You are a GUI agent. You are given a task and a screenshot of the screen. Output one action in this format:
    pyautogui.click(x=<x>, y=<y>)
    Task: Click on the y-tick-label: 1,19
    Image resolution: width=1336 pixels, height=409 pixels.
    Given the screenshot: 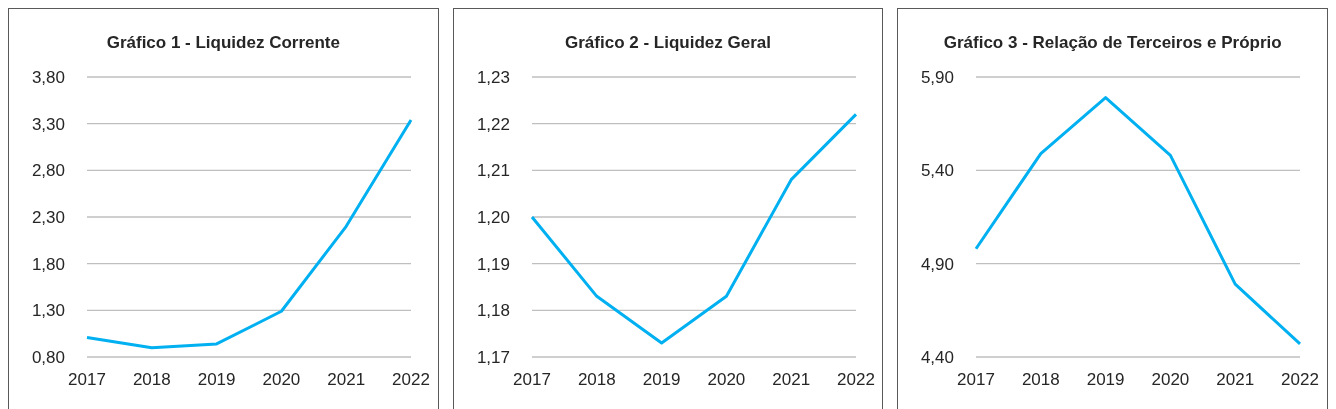 What is the action you would take?
    pyautogui.click(x=493, y=264)
    